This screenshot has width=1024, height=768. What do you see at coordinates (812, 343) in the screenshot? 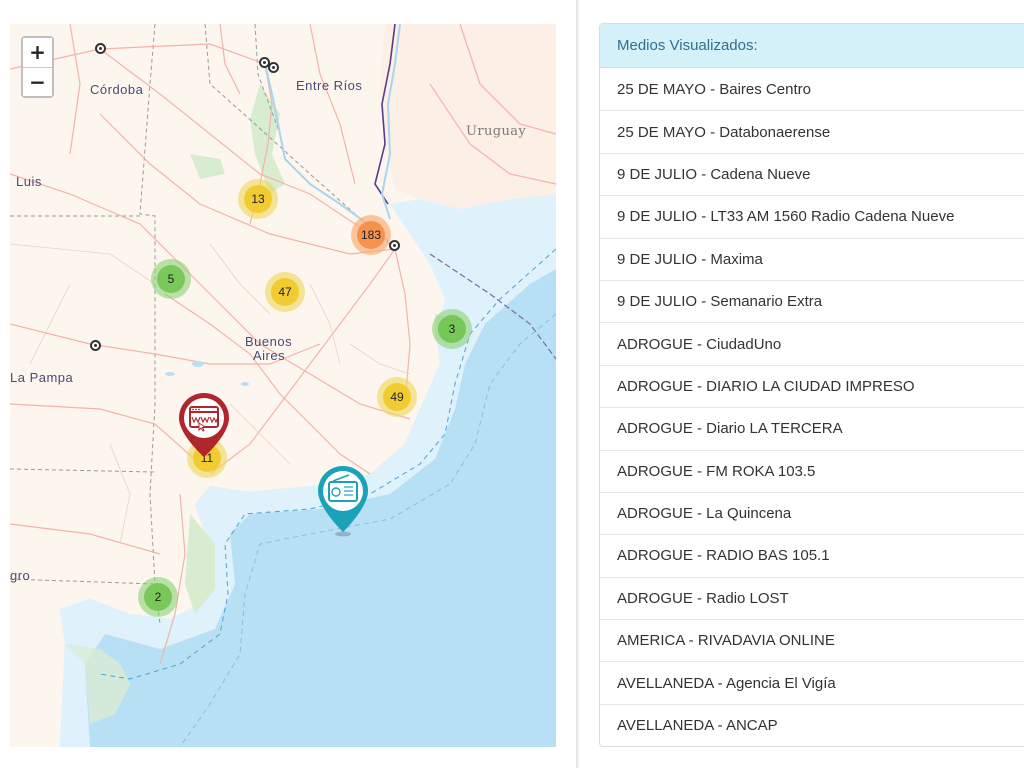
I see `list-item: ADROGUE - CiudadUno` at bounding box center [812, 343].